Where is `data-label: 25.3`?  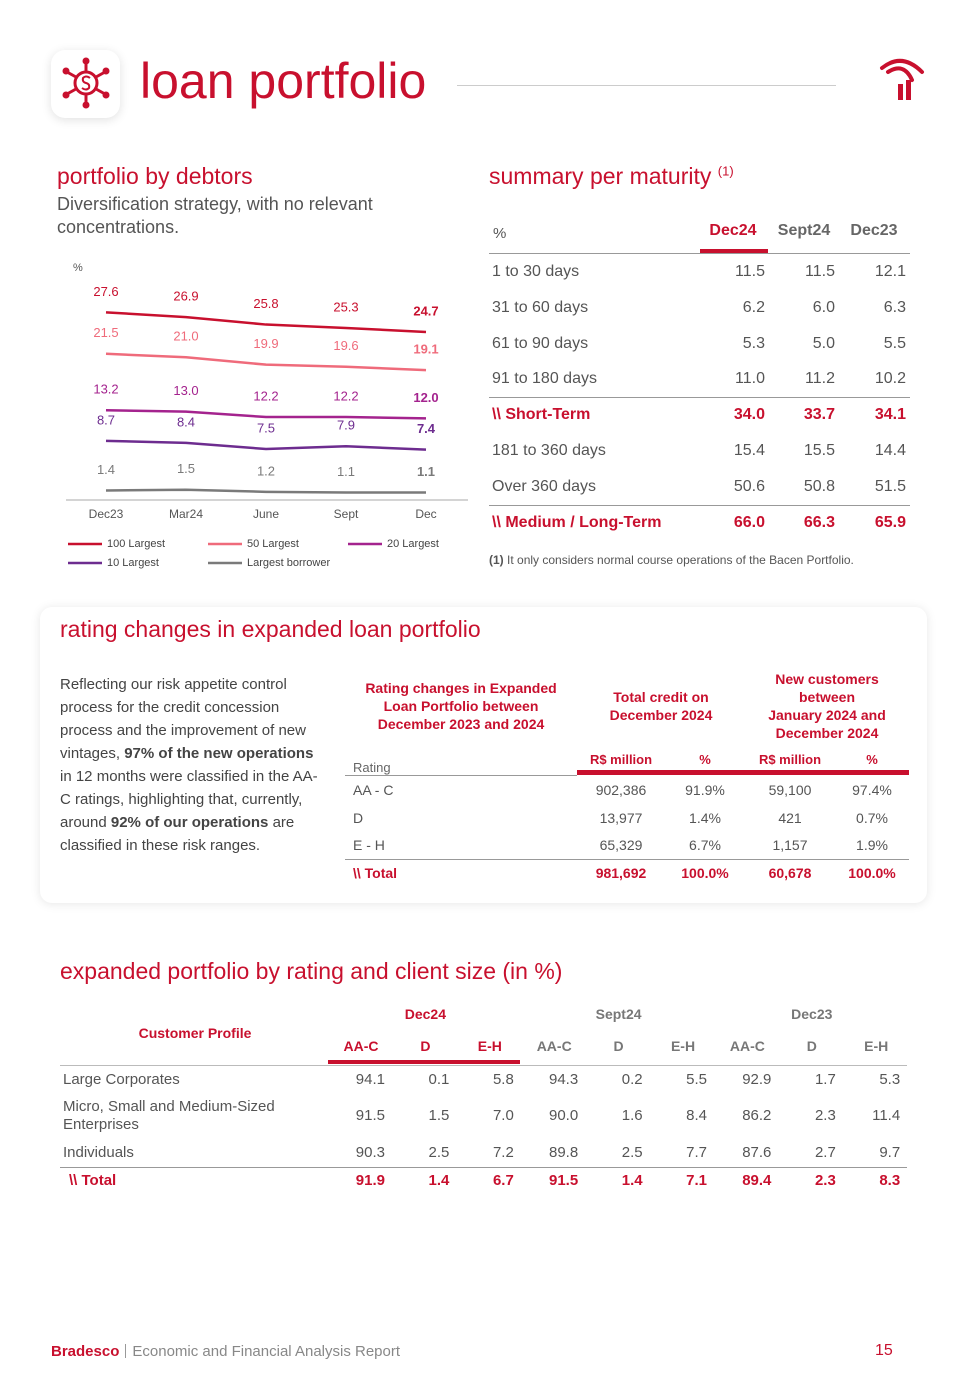
data-label: 25.3 is located at coordinates (345, 306).